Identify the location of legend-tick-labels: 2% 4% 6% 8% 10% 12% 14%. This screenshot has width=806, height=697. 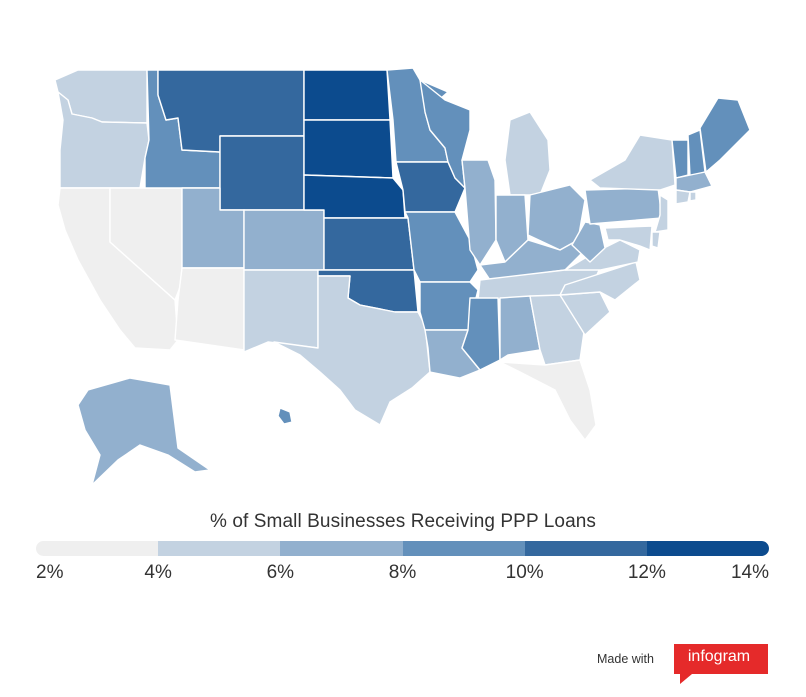
(402, 574).